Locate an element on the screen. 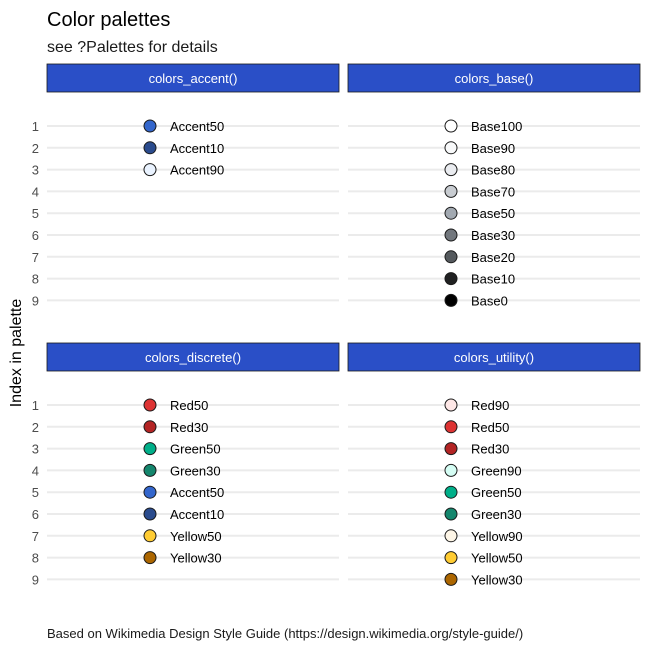 The width and height of the screenshot is (650, 650). color-label: Base10 is located at coordinates (493, 279).